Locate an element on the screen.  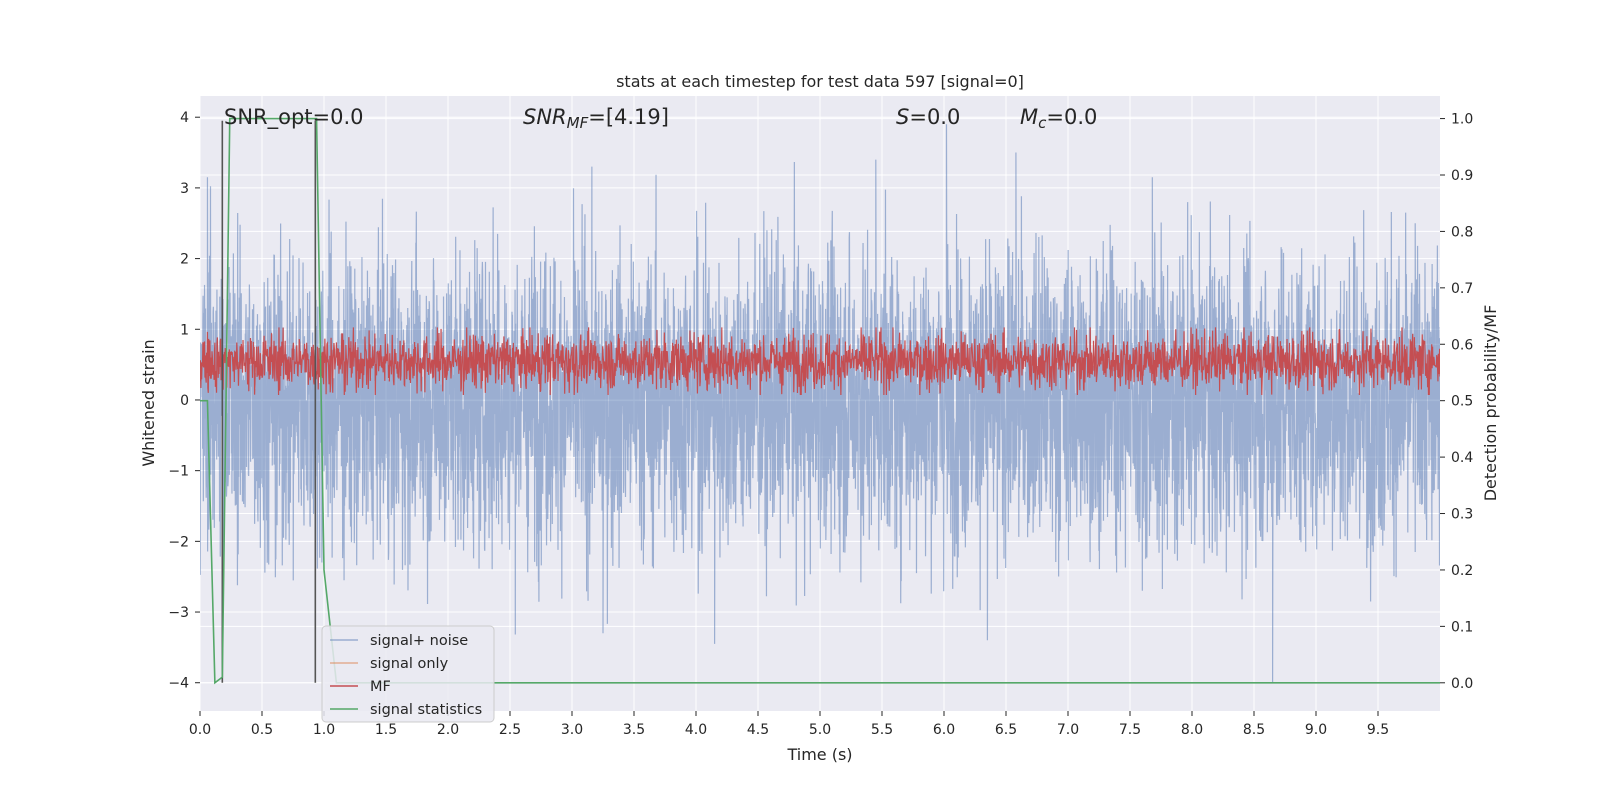
y-axis-label: Whitened strain is located at coordinates (148, 402).